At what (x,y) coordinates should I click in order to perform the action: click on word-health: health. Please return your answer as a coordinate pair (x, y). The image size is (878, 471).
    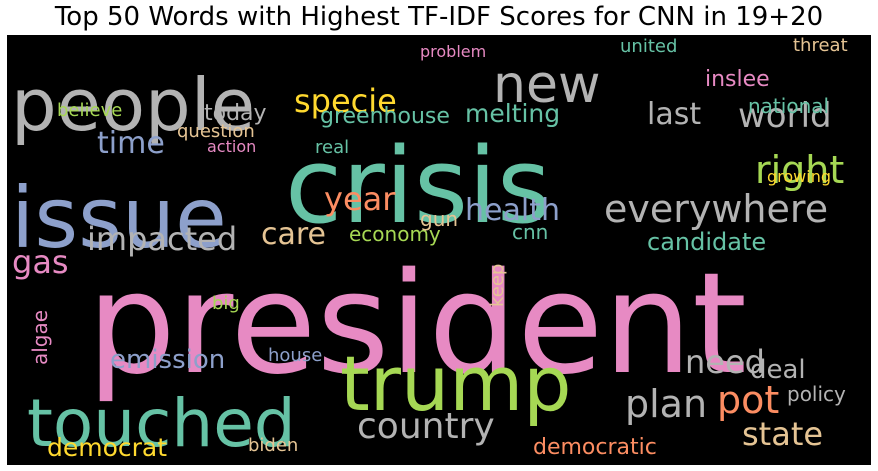
    Looking at the image, I should click on (512, 210).